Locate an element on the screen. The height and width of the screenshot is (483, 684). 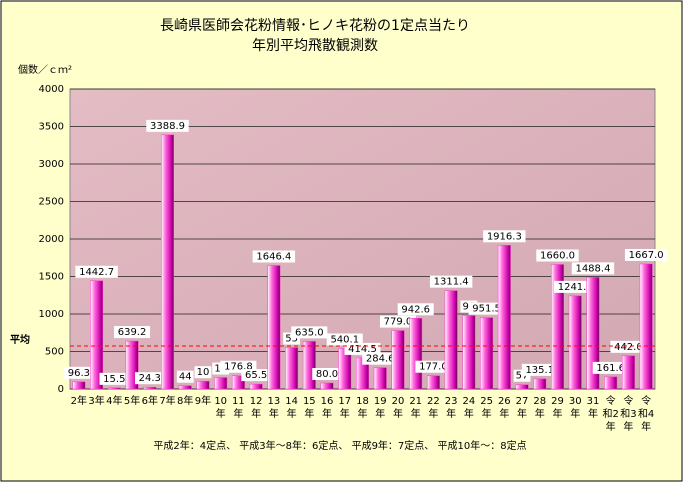
y-tick-label: 500 is located at coordinates (54, 352).